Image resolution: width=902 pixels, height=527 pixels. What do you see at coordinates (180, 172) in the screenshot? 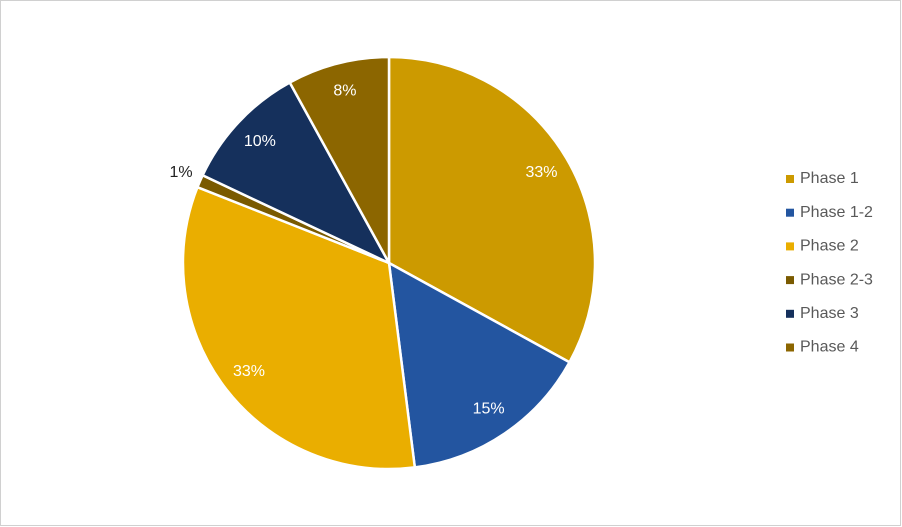
I see `data-label: 1%` at bounding box center [180, 172].